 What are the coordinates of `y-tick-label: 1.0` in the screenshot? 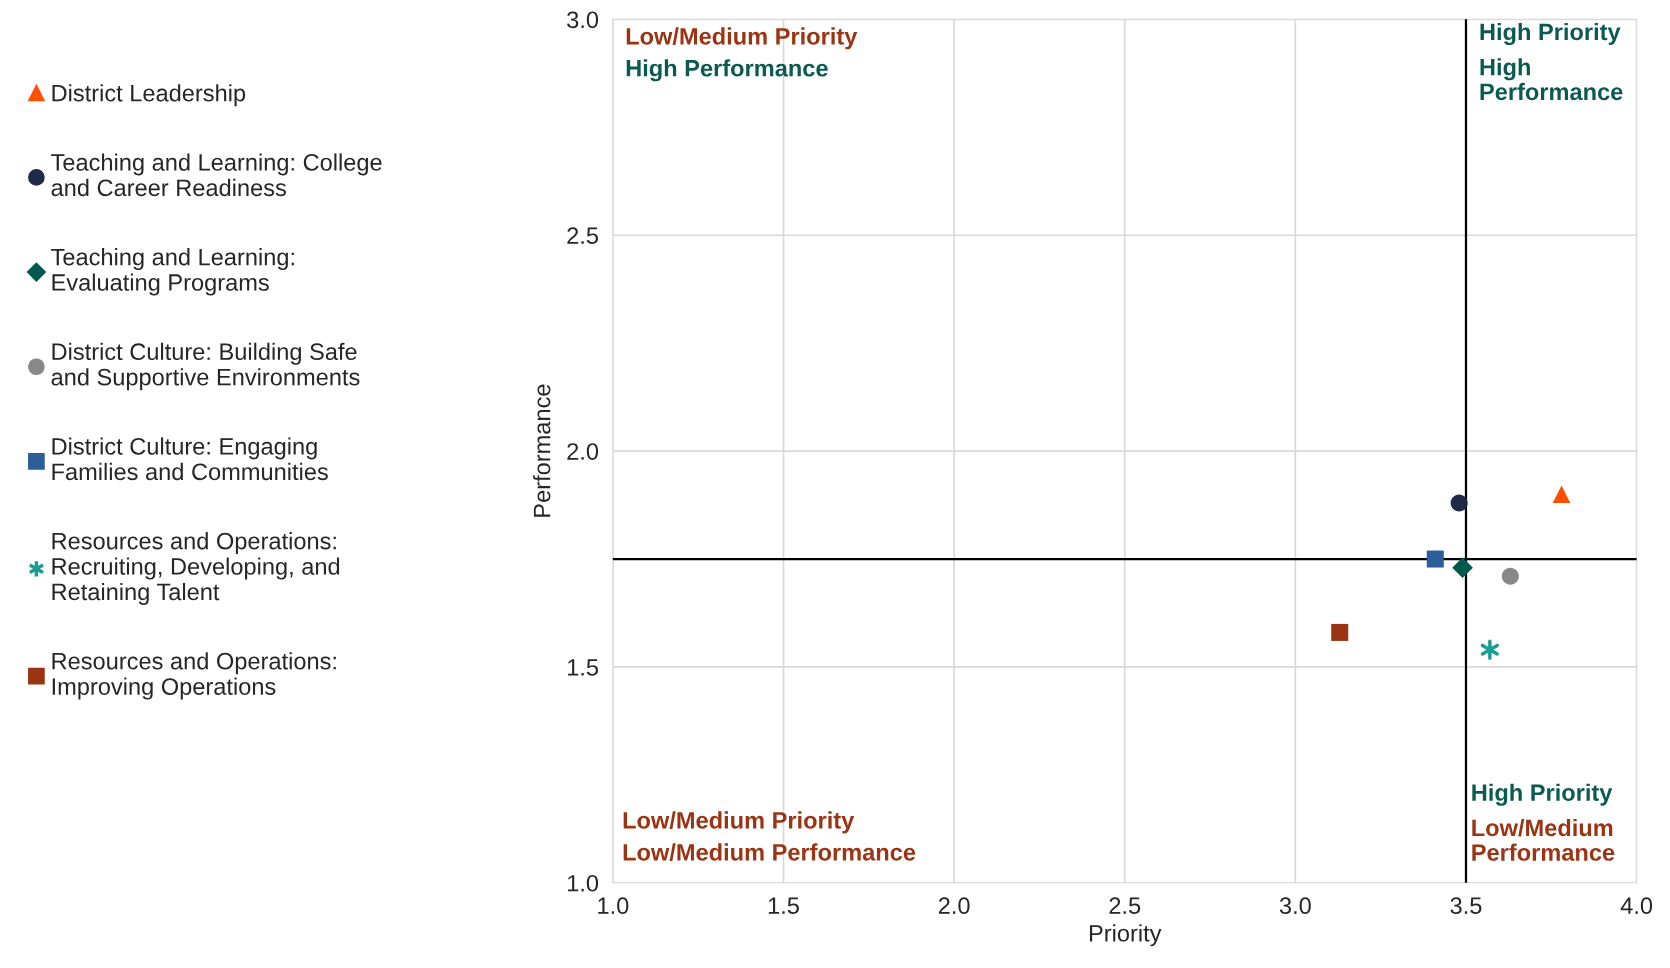 It's located at (583, 883).